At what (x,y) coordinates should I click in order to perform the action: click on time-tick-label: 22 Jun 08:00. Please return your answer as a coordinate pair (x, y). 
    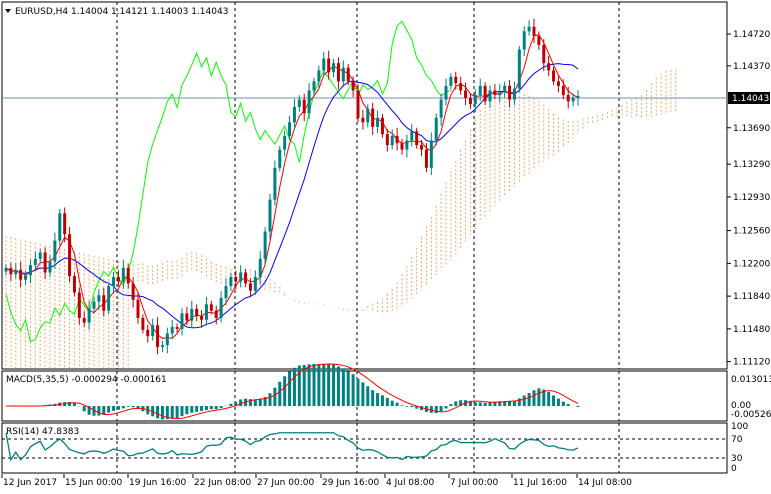
    Looking at the image, I should click on (222, 483).